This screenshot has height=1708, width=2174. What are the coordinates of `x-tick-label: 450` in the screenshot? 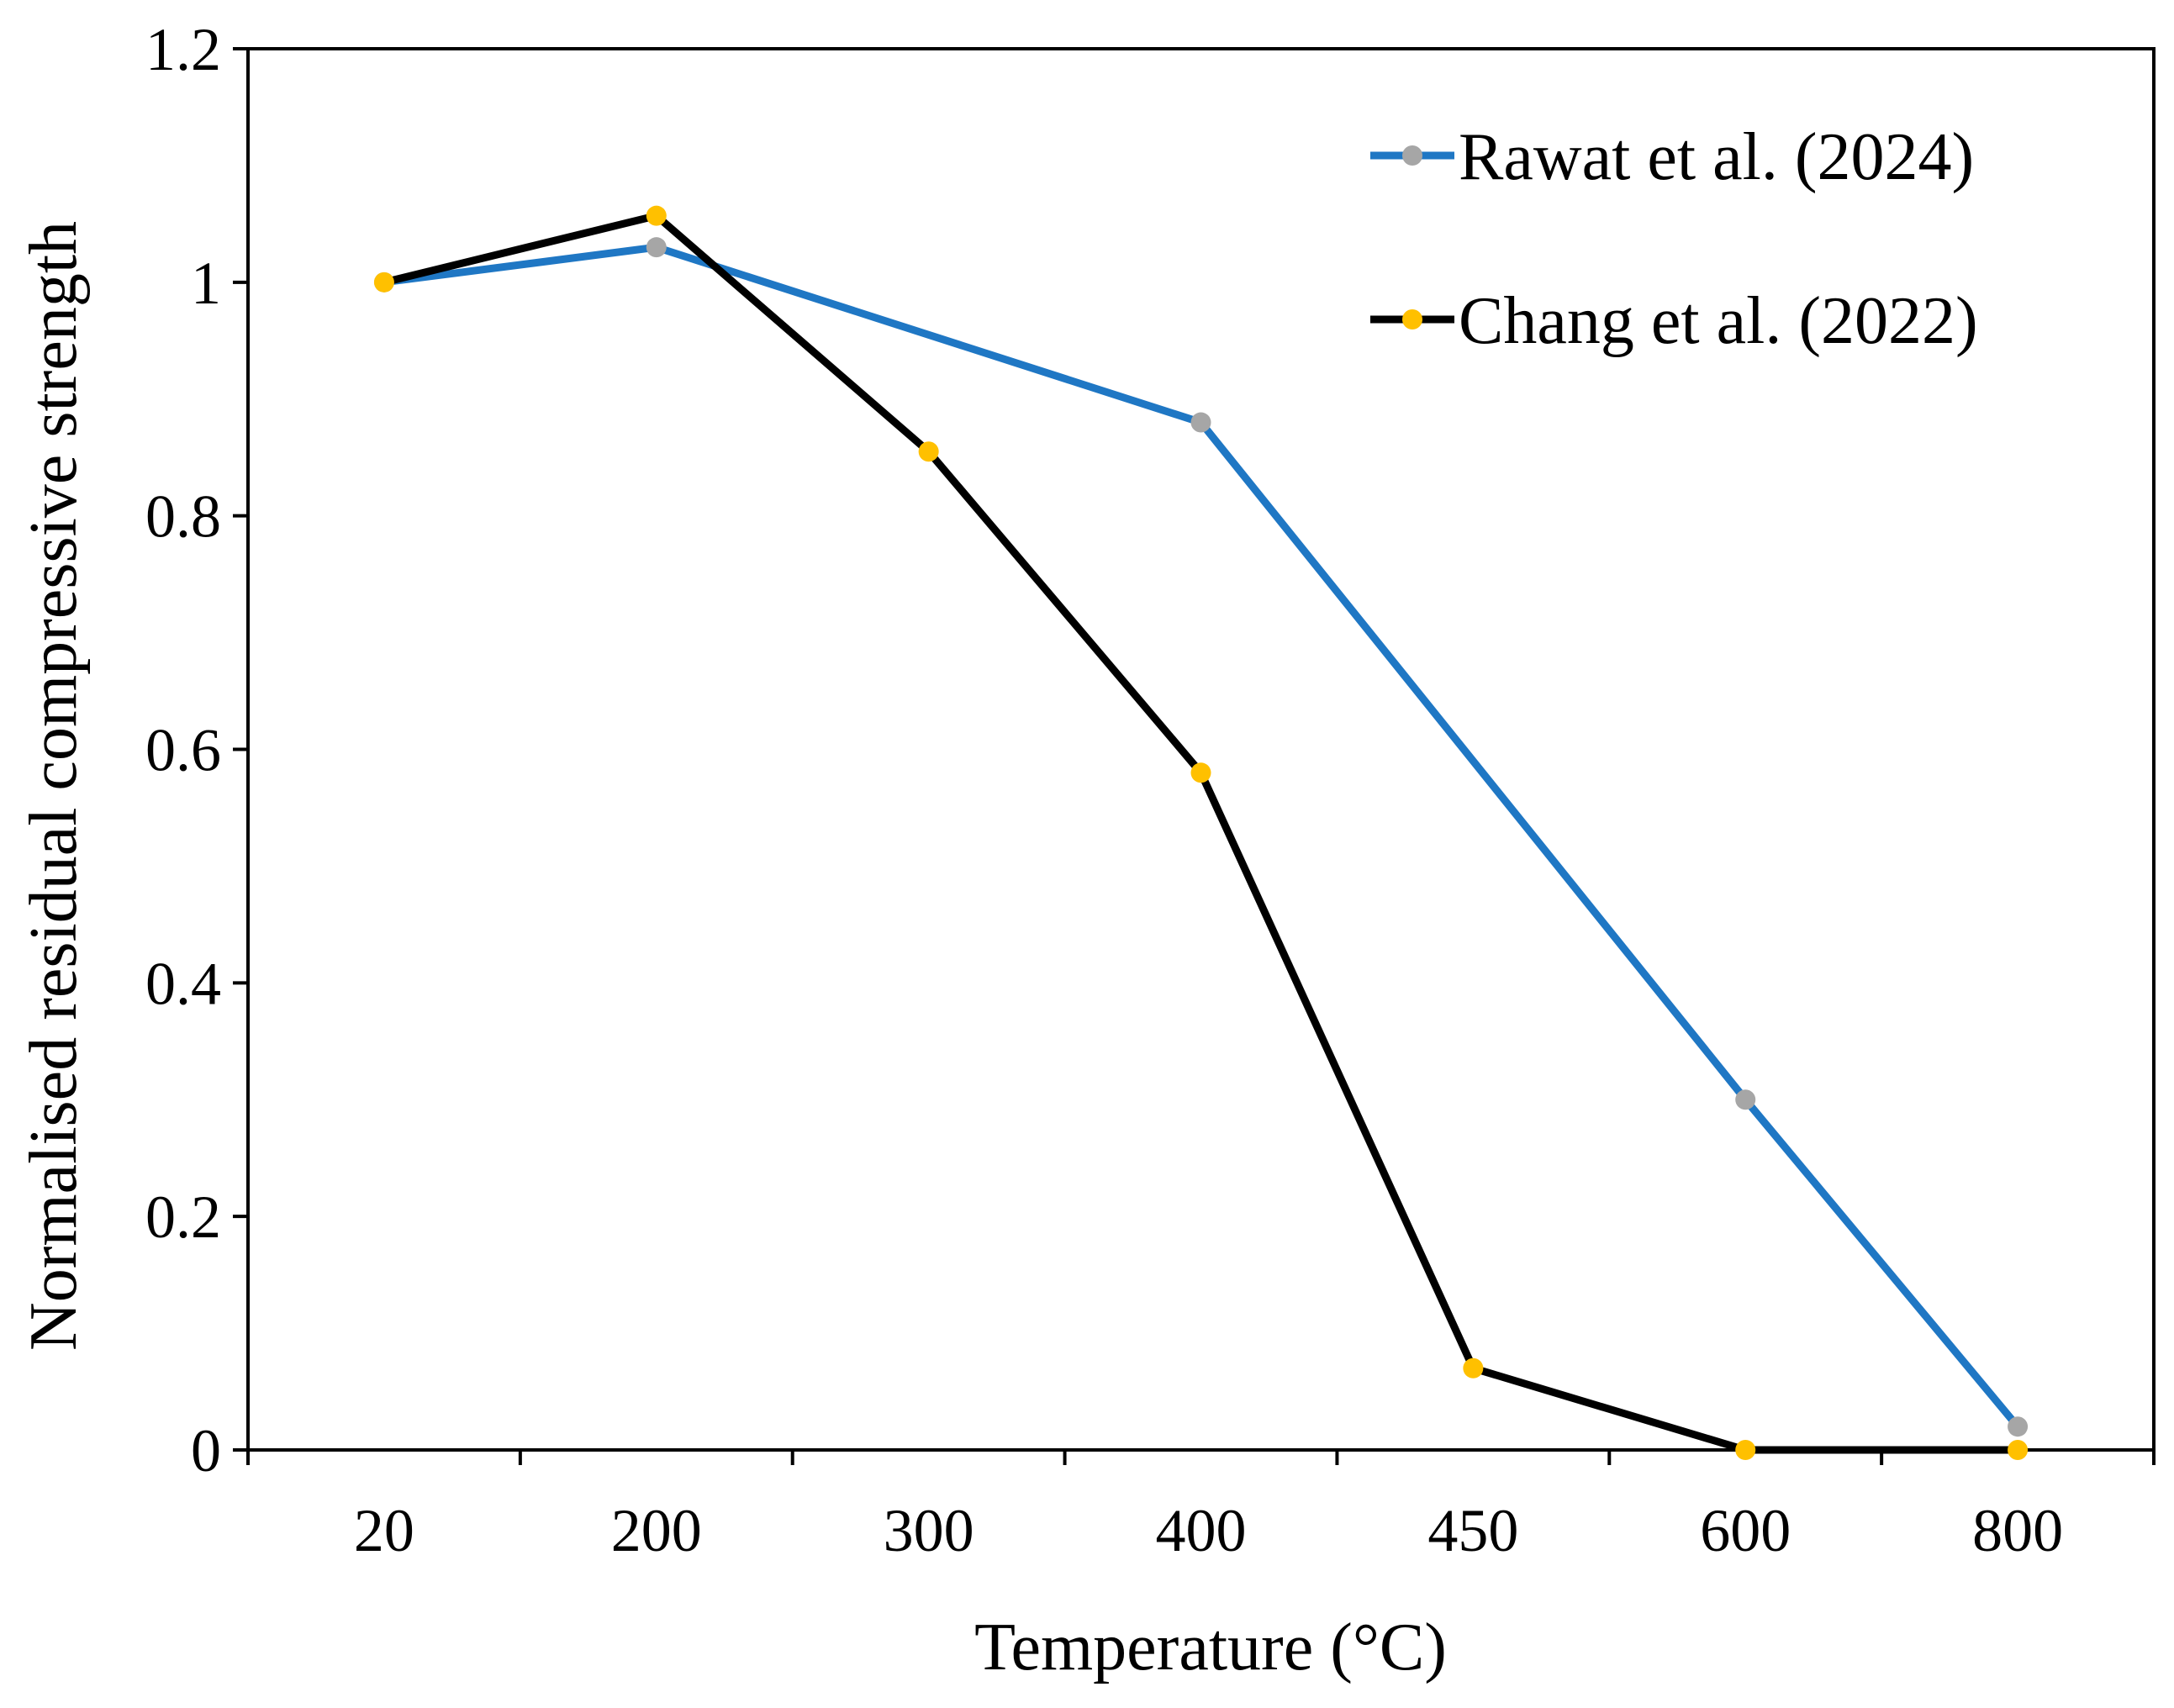 It's located at (1473, 1530).